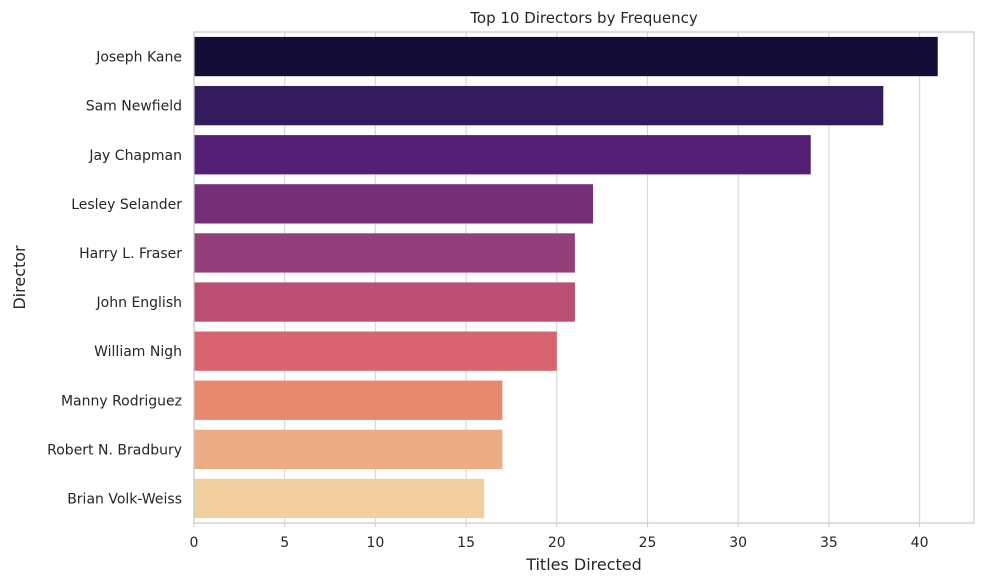  What do you see at coordinates (557, 543) in the screenshot?
I see `x-tick-label-20: 20` at bounding box center [557, 543].